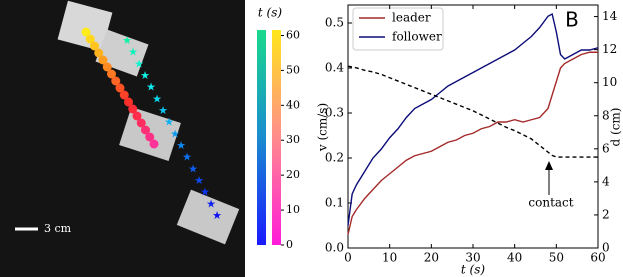 This screenshot has width=623, height=277. What do you see at coordinates (472, 258) in the screenshot?
I see `x-tick-label: 30` at bounding box center [472, 258].